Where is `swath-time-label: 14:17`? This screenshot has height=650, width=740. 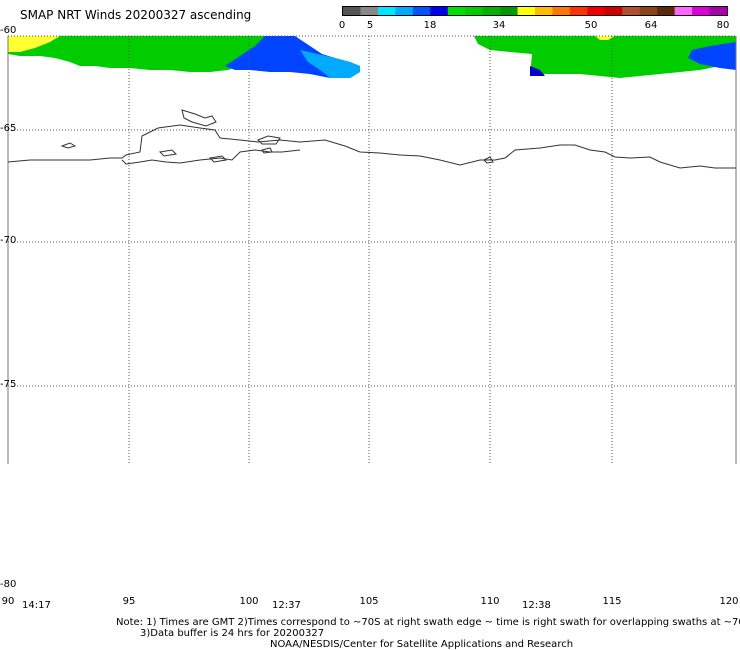 swath-time-label: 14:17 is located at coordinates (36, 605).